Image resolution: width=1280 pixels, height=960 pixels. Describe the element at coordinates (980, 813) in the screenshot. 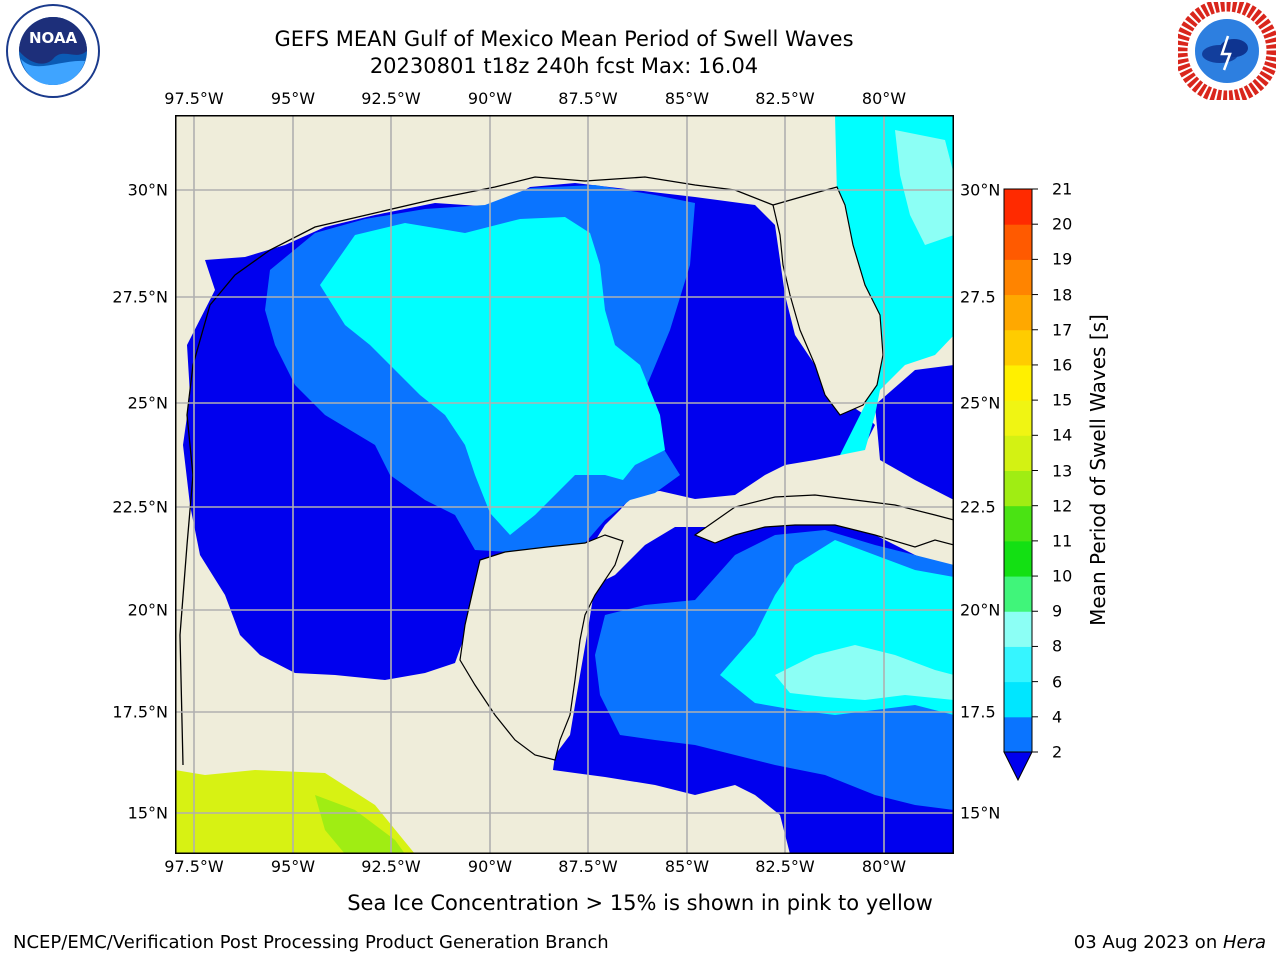

I see `lat-tick-right: 15°N` at that location.